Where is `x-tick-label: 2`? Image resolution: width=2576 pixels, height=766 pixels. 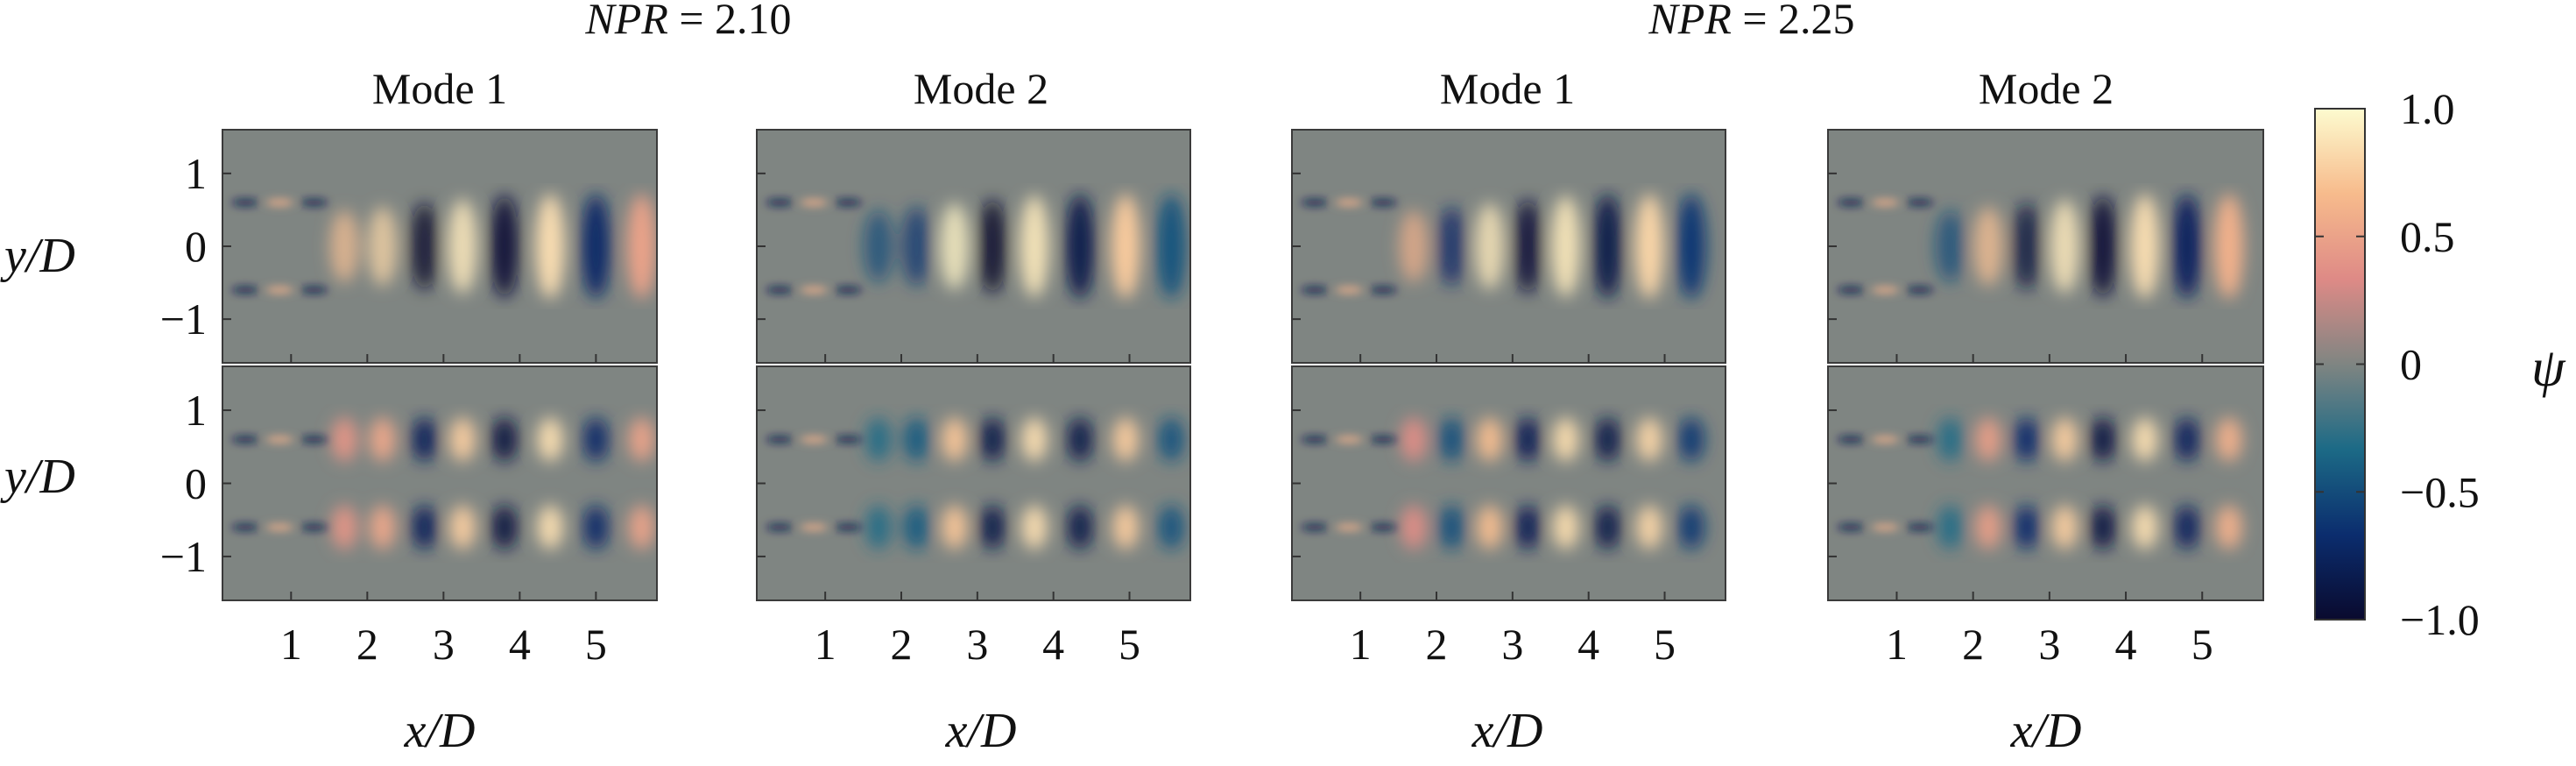
x-tick-label: 2 is located at coordinates (367, 644).